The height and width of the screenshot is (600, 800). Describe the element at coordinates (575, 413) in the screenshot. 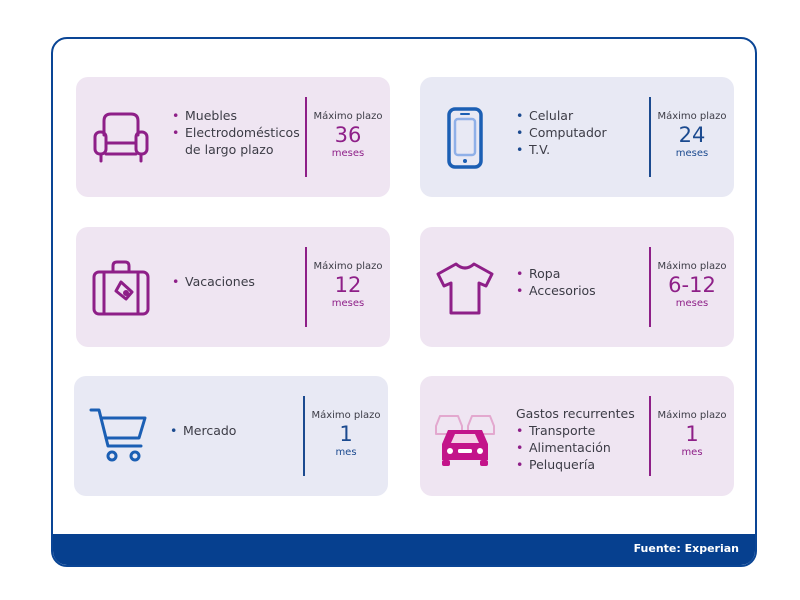

I see `list-heading: Gastos recurrentes` at that location.